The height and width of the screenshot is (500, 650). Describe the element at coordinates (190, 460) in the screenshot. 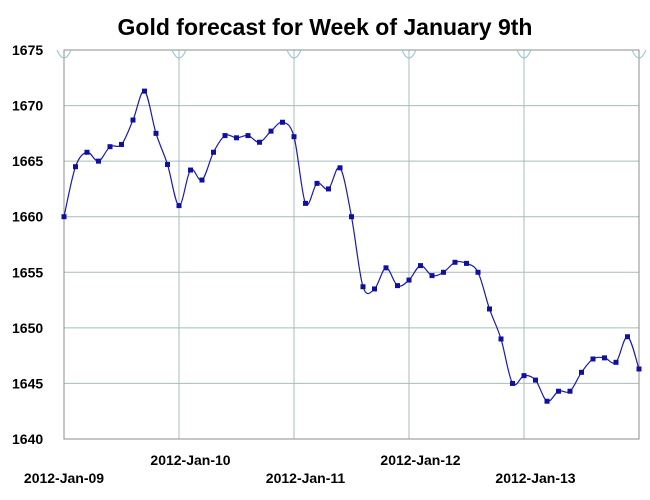

I see `x-tick-label: 2012-Jan-10` at that location.